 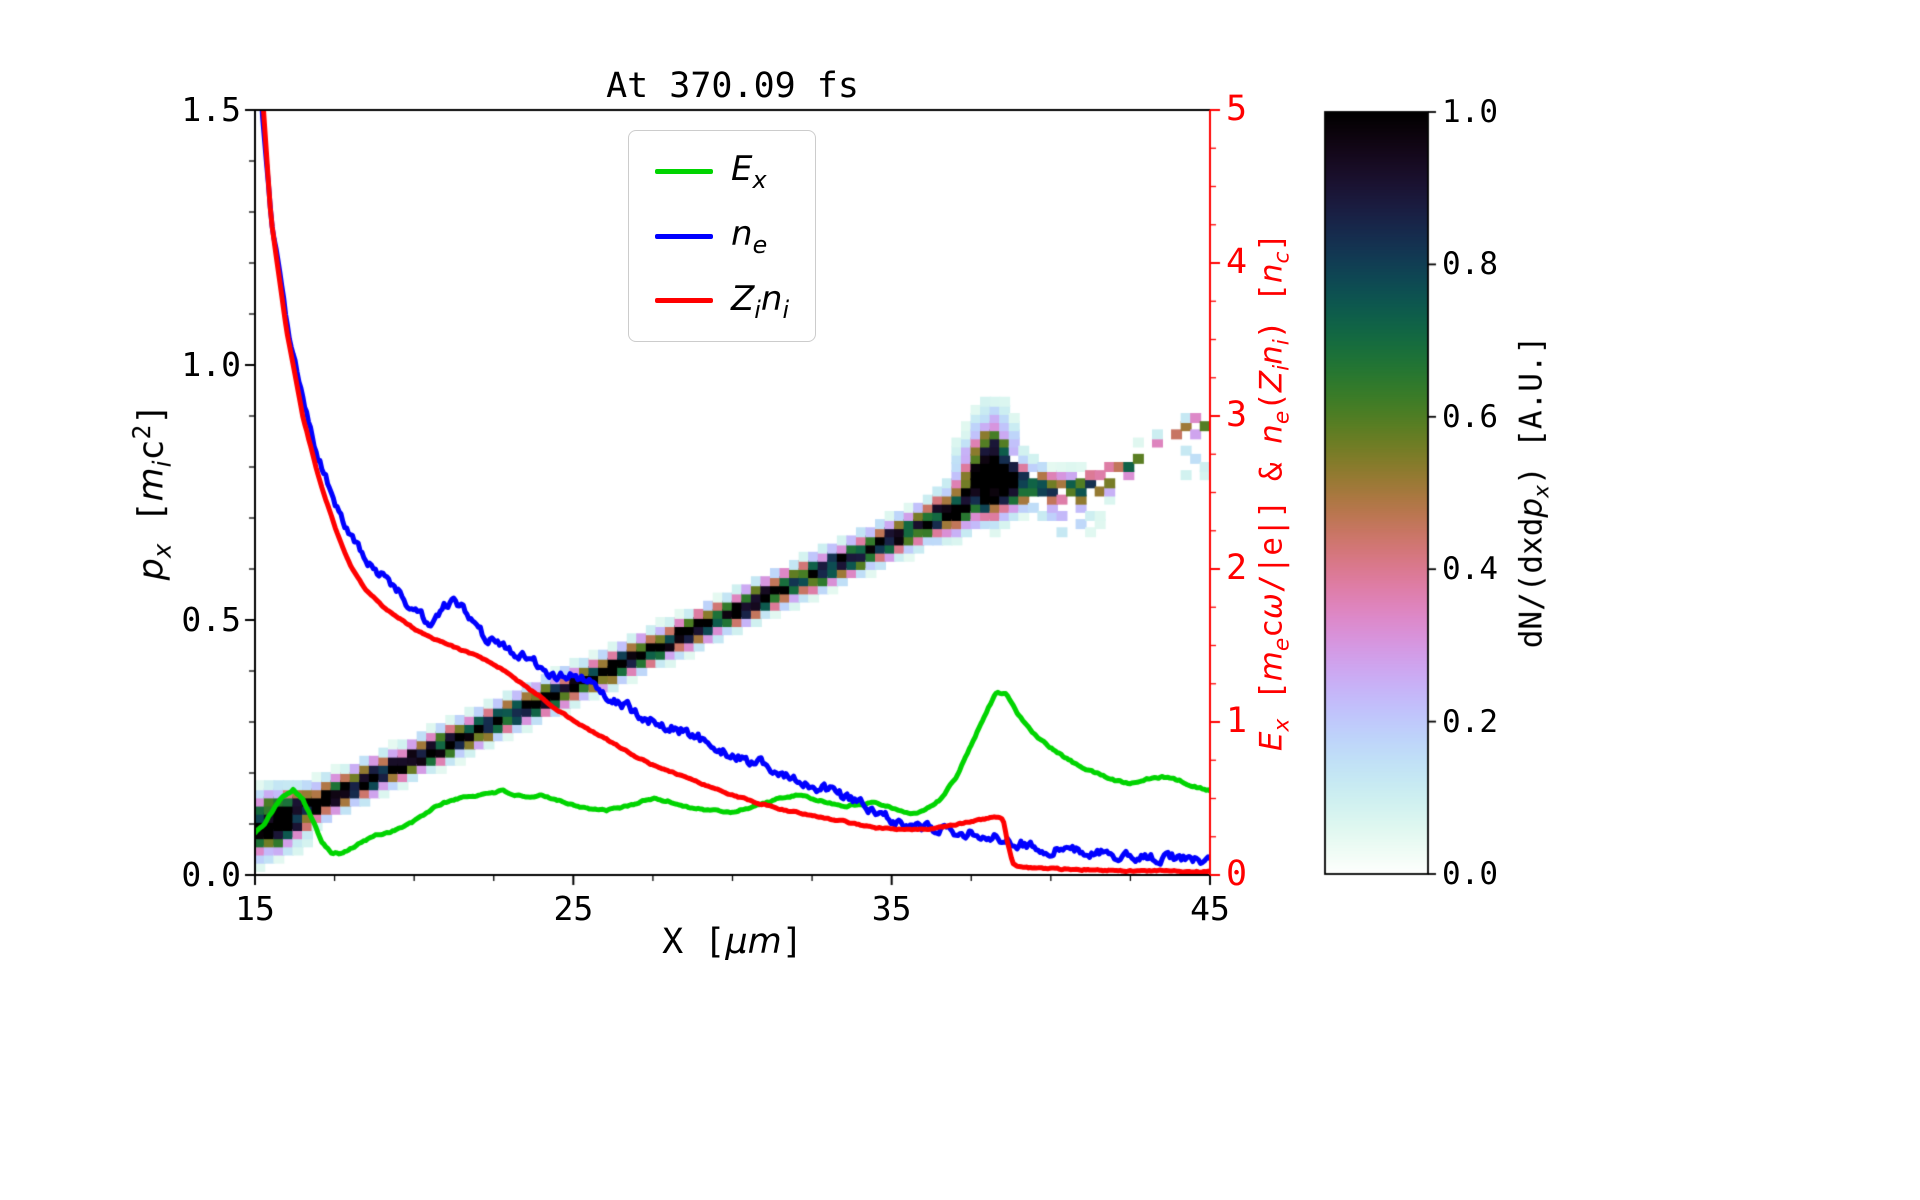 I want to click on y-right-tick-label-1: 1, so click(x=1237, y=721).